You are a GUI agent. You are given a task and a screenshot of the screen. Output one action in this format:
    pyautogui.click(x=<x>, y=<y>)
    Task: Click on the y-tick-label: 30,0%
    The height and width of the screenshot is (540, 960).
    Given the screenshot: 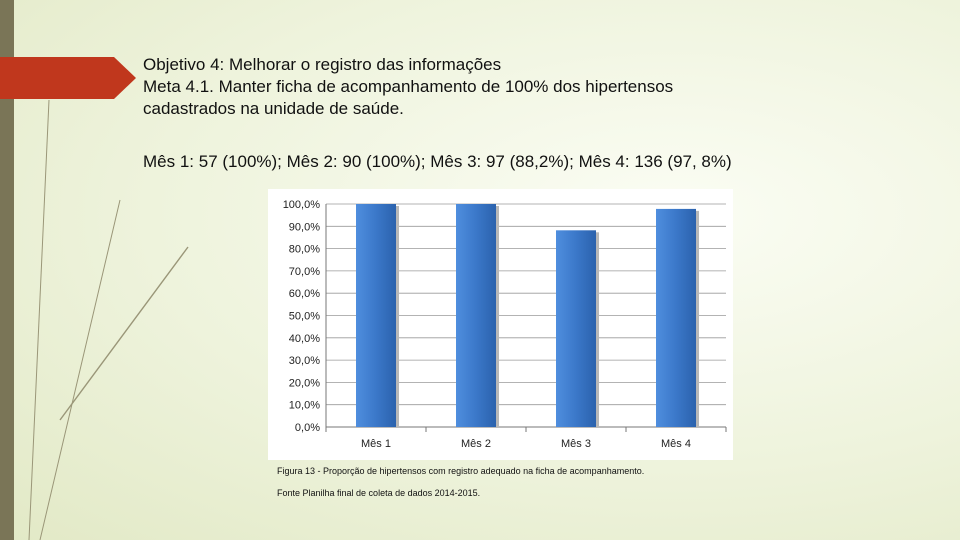 What is the action you would take?
    pyautogui.click(x=304, y=361)
    